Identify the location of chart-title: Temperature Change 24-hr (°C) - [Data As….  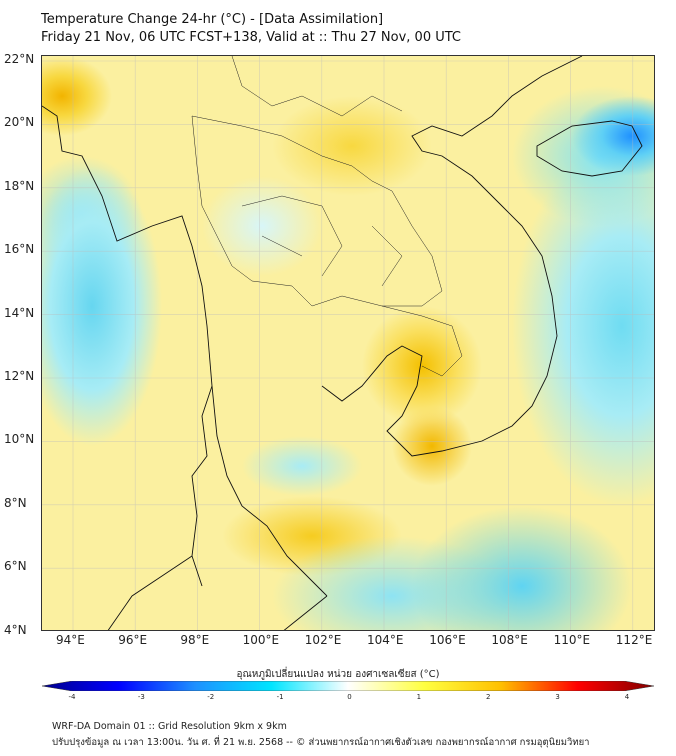
(212, 19).